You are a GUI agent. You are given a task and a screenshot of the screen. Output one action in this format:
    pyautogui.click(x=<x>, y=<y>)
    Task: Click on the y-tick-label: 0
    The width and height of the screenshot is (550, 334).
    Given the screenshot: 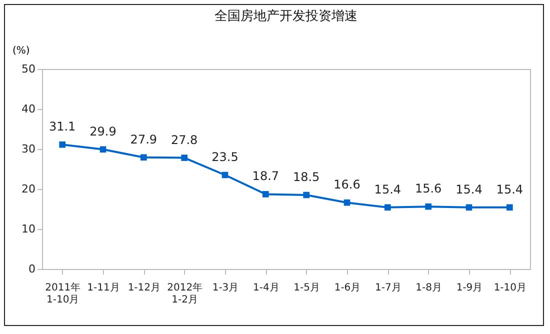 What is the action you would take?
    pyautogui.click(x=32, y=269)
    